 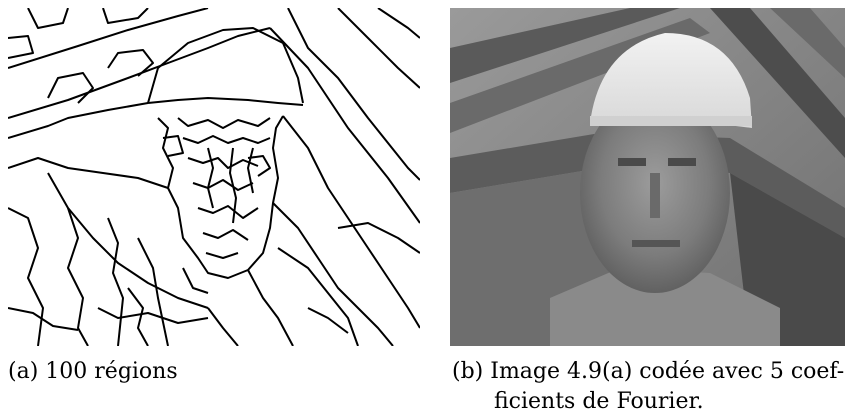 I want to click on caption-a-label: (a), so click(x=23, y=371).